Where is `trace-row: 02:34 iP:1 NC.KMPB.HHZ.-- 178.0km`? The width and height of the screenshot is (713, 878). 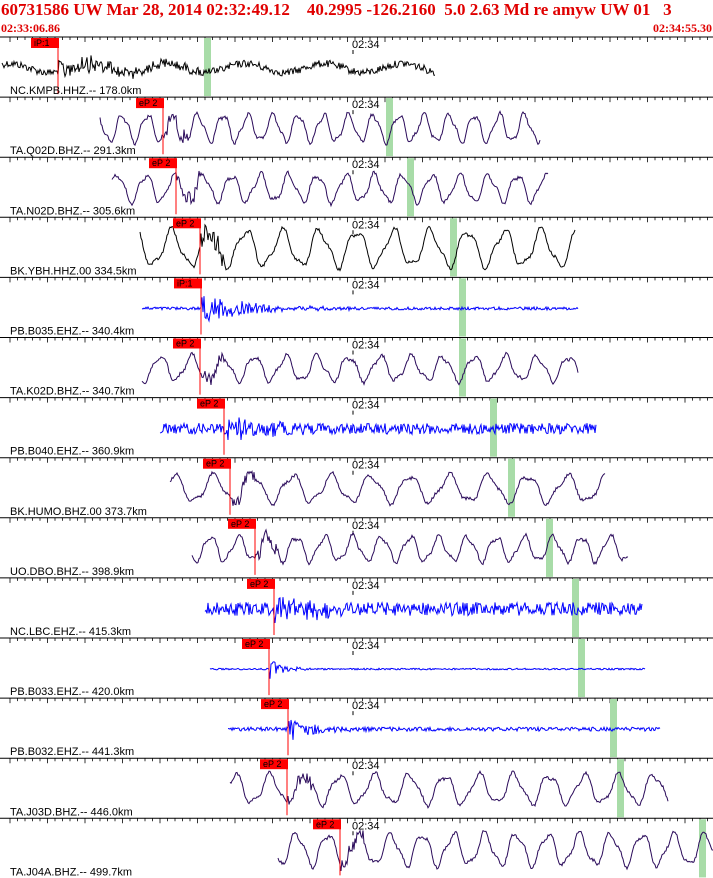 trace-row: 02:34 iP:1 NC.KMPB.HHZ.-- 178.0km is located at coordinates (356, 66).